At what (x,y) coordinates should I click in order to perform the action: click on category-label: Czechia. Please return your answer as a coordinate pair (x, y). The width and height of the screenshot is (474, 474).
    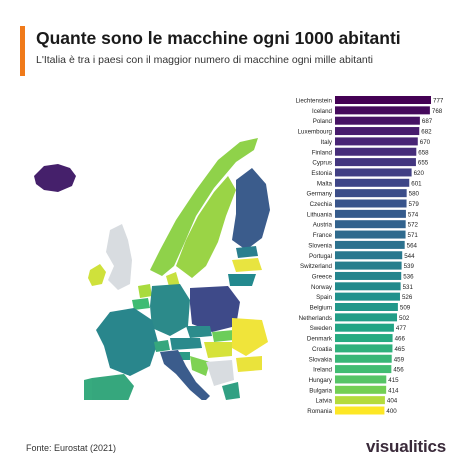
    Looking at the image, I should click on (321, 204).